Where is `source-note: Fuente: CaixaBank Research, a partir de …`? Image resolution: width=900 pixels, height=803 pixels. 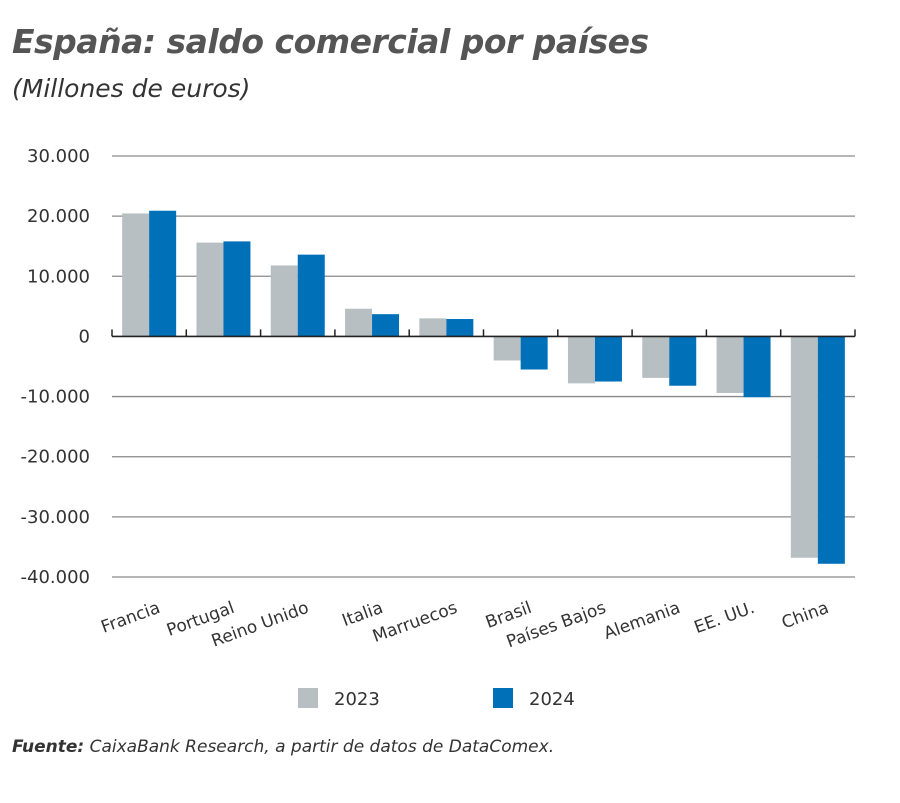
source-note: Fuente: CaixaBank Research, a partir de … is located at coordinates (283, 747).